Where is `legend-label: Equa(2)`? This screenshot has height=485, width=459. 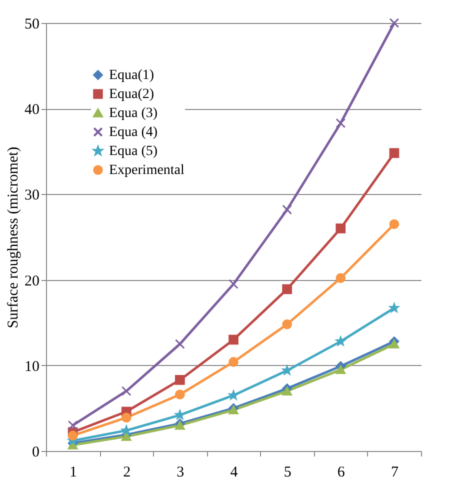 legend-label: Equa(2) is located at coordinates (131, 94).